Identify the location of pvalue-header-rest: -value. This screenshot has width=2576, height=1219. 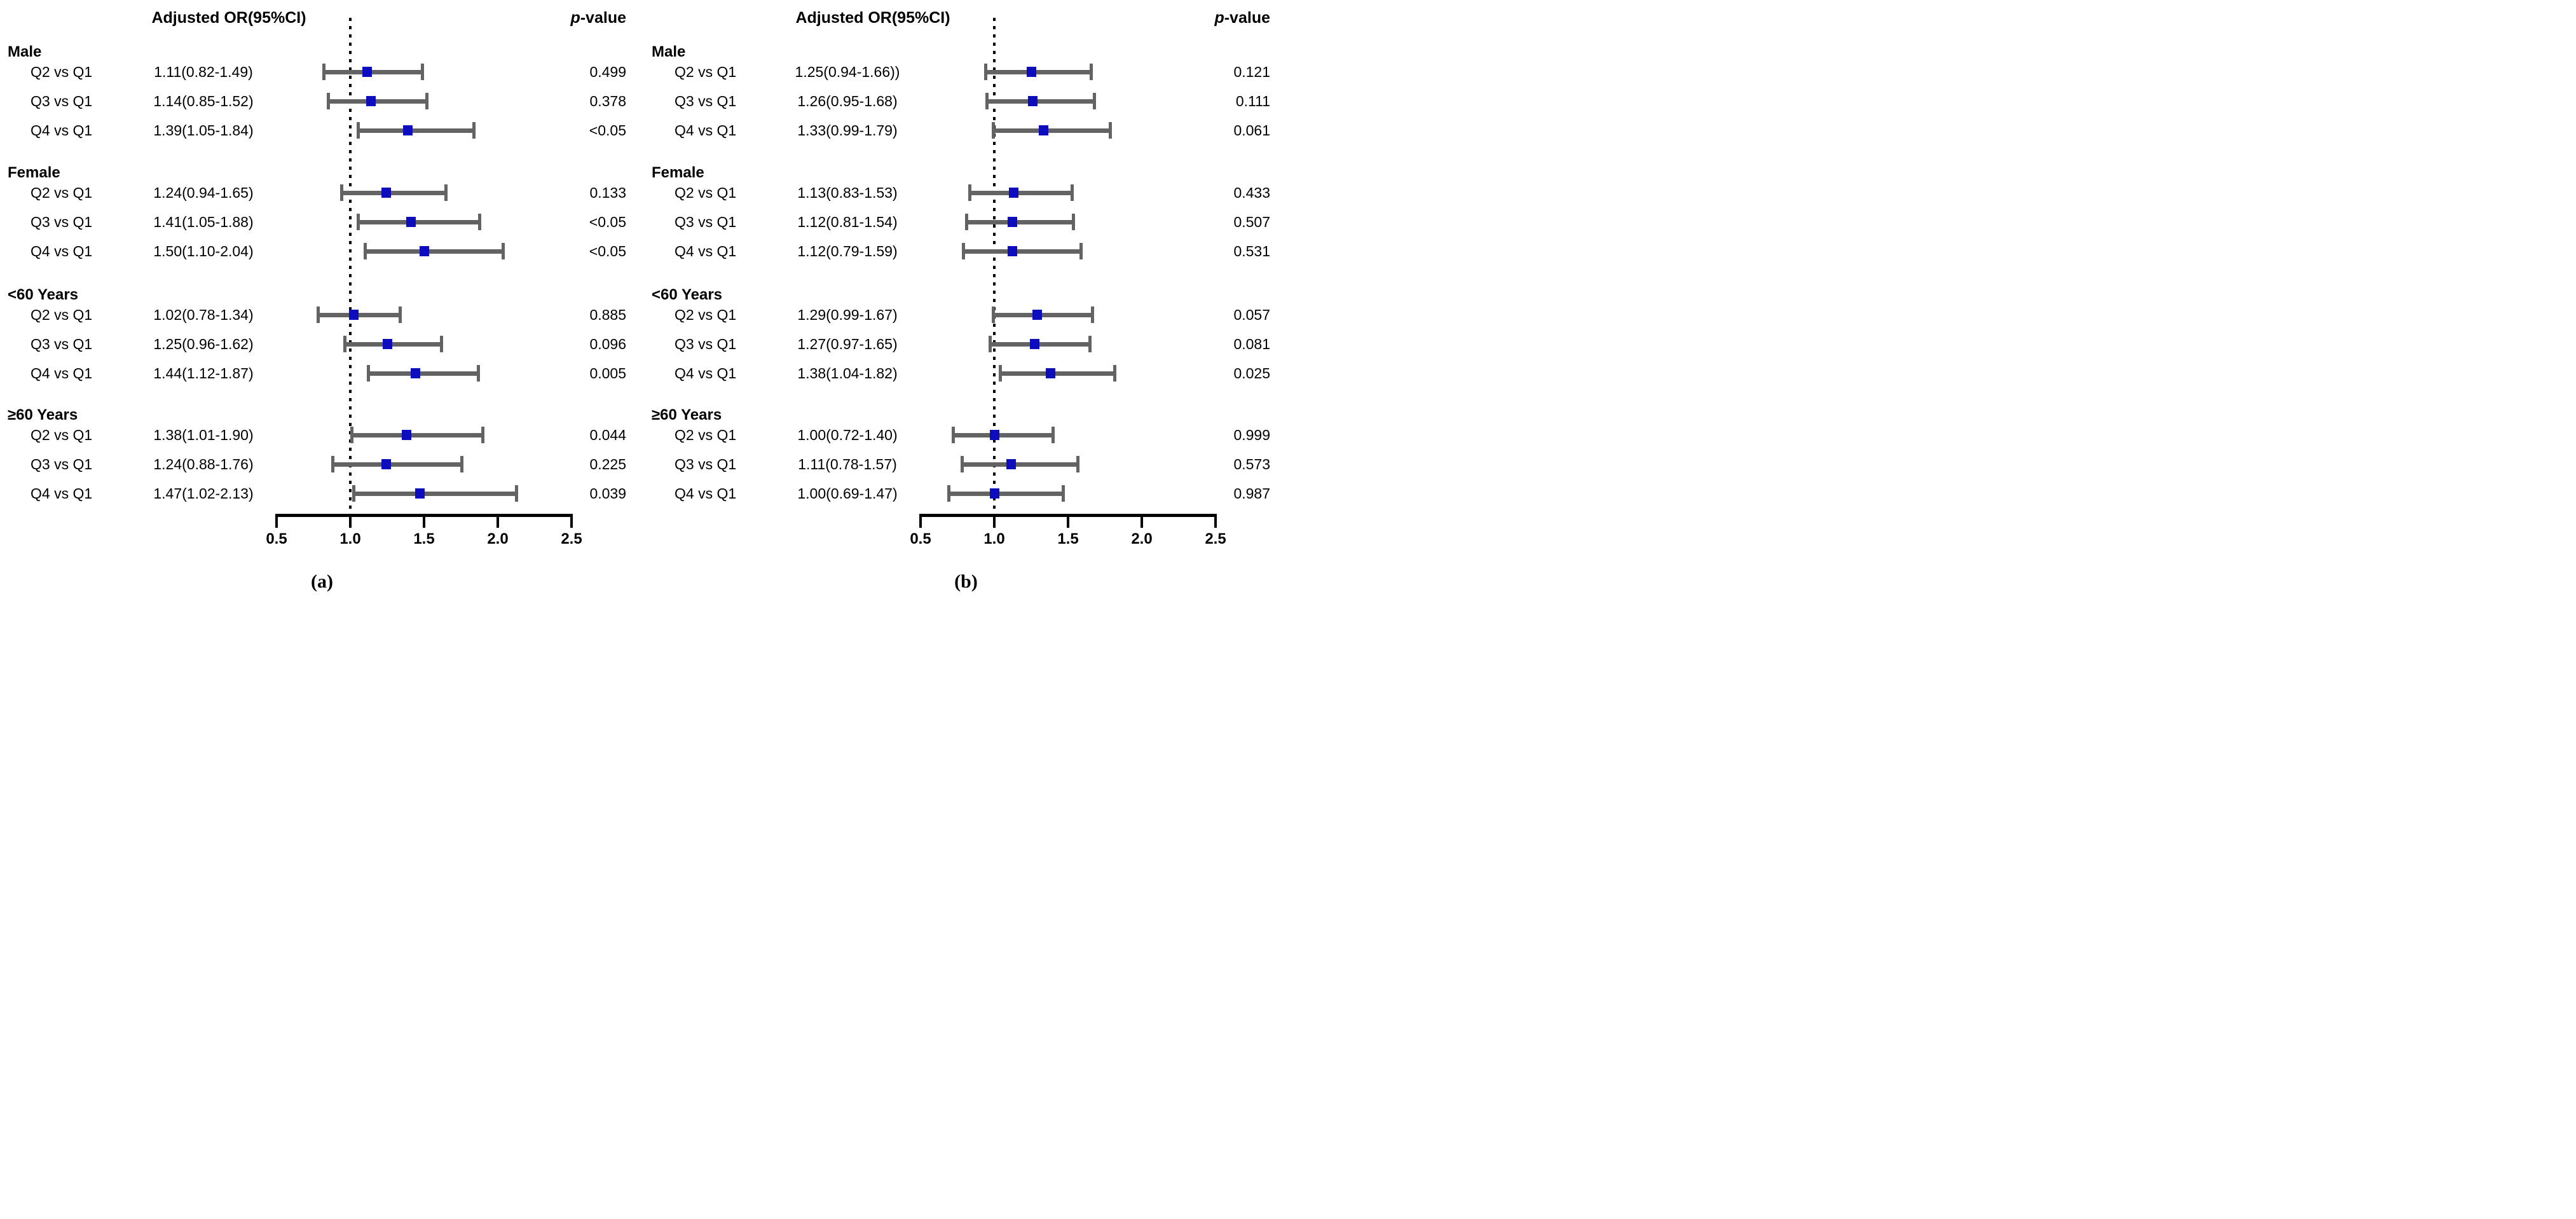
(603, 18).